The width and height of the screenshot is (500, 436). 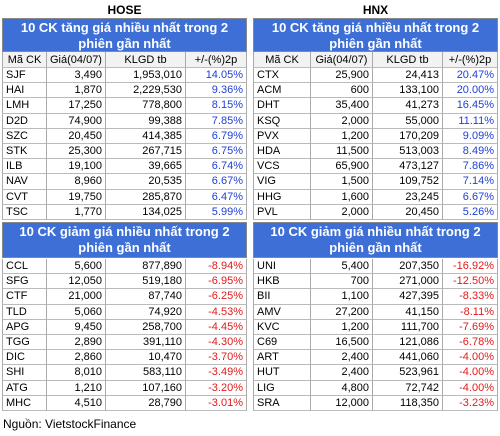 What do you see at coordinates (282, 343) in the screenshot?
I see `table-cell: C69` at bounding box center [282, 343].